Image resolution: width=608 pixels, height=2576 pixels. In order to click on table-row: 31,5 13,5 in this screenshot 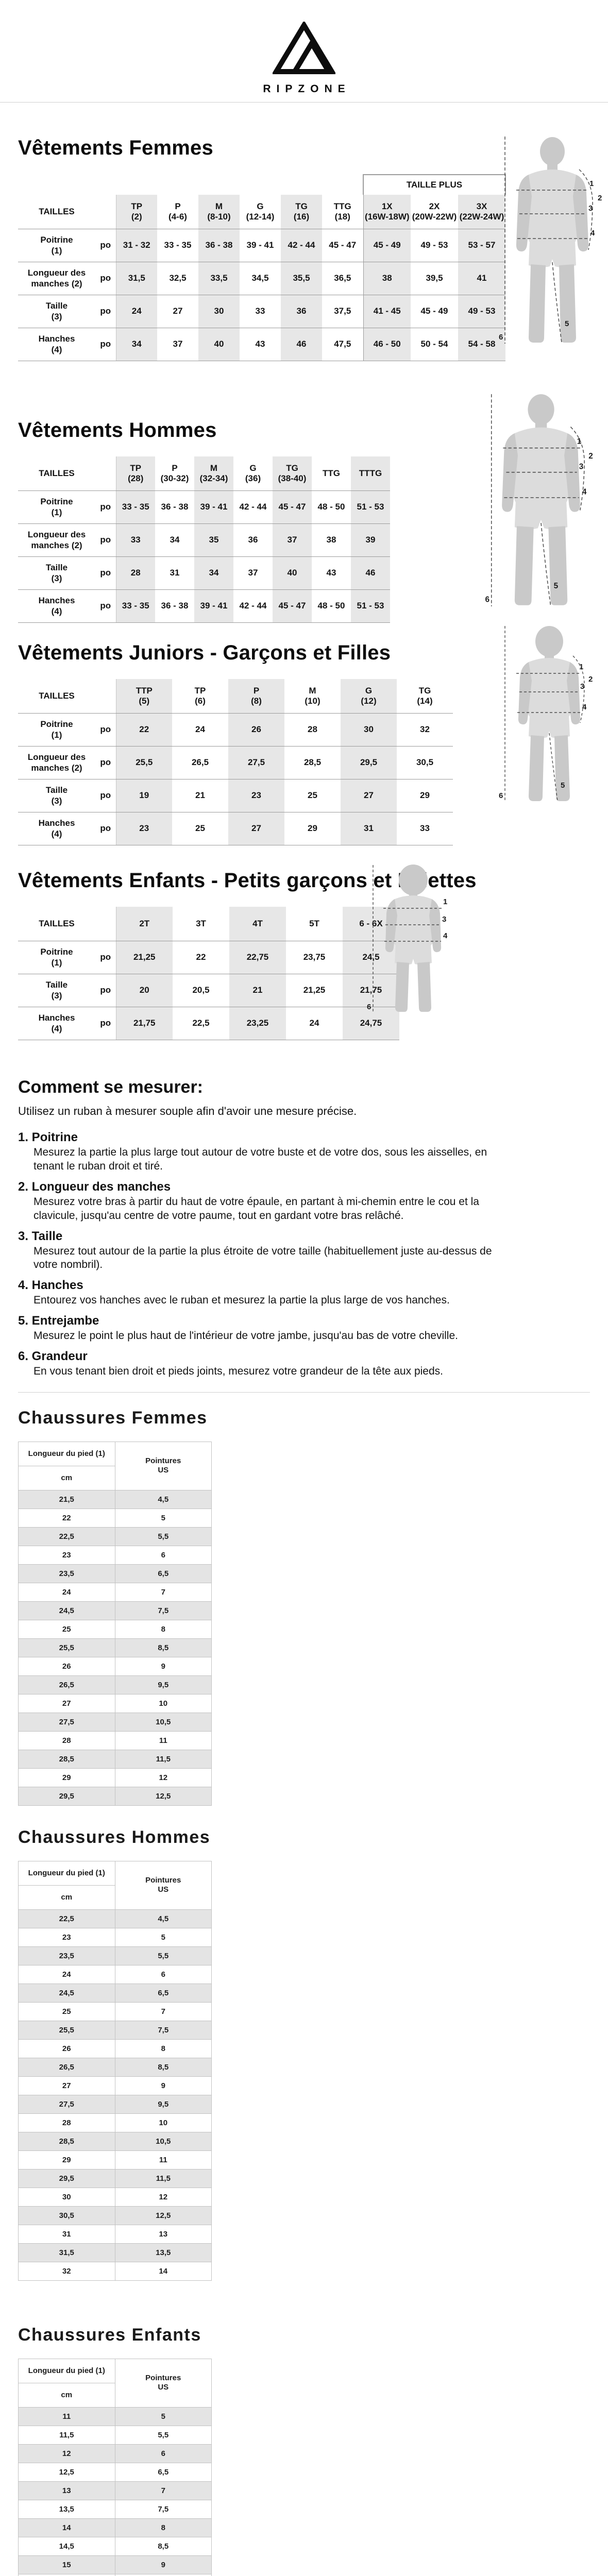, I will do `click(115, 2252)`.